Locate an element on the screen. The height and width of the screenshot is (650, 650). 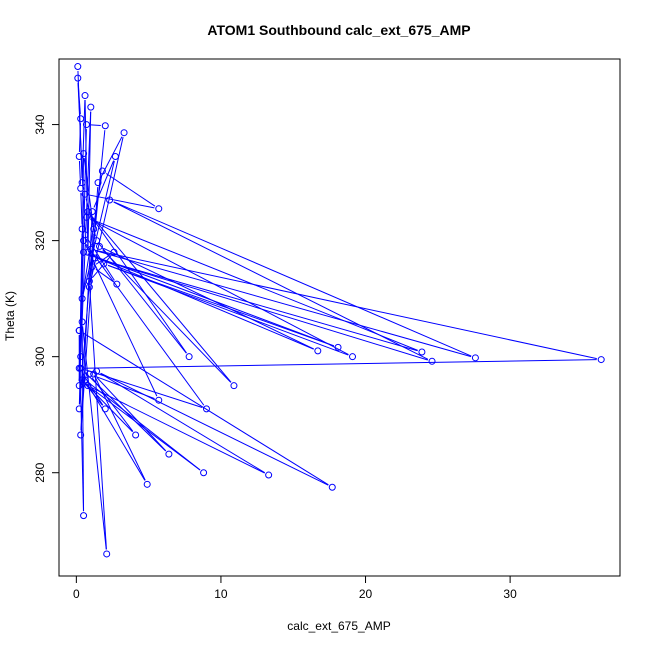
y-tick-label: 320 is located at coordinates (40, 240).